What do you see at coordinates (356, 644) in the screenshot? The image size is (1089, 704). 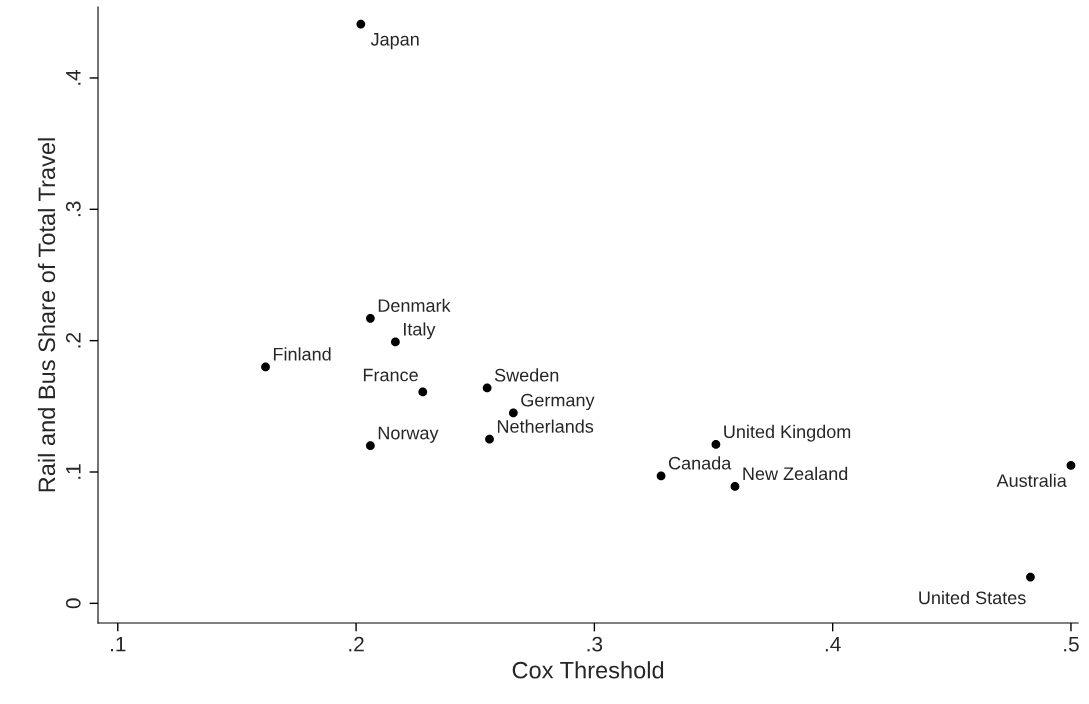 I see `x-tick-label: .2` at bounding box center [356, 644].